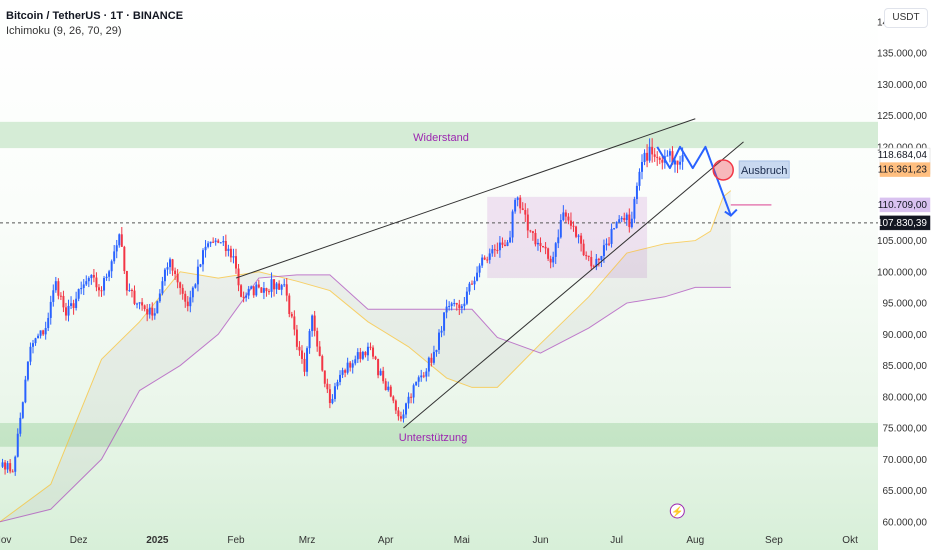  What do you see at coordinates (441, 138) in the screenshot?
I see `resistance-label: Widerstand` at bounding box center [441, 138].